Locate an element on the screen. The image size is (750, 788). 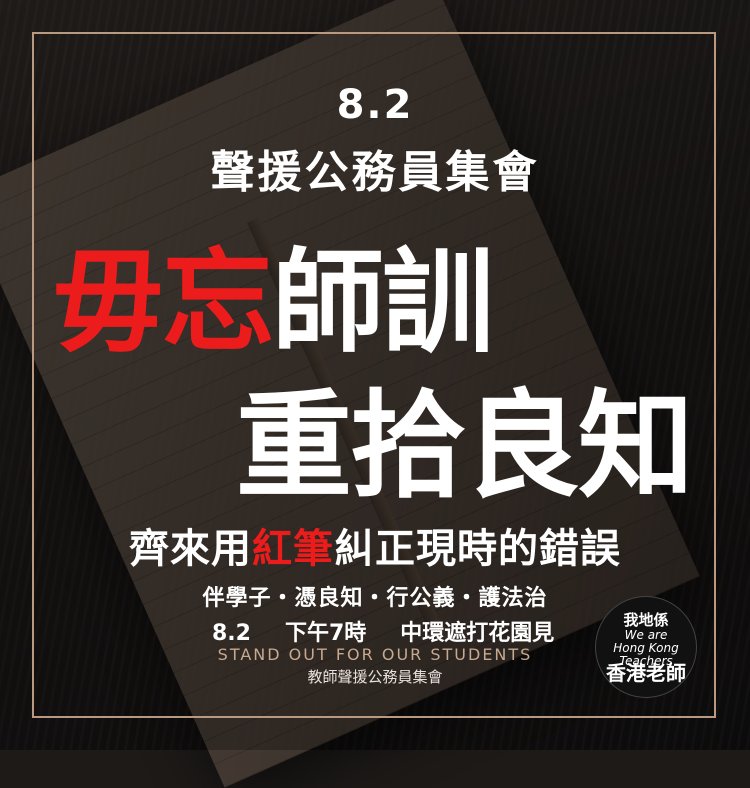
logo-line-2: We are Hong Kong Teachers is located at coordinates (646, 648).